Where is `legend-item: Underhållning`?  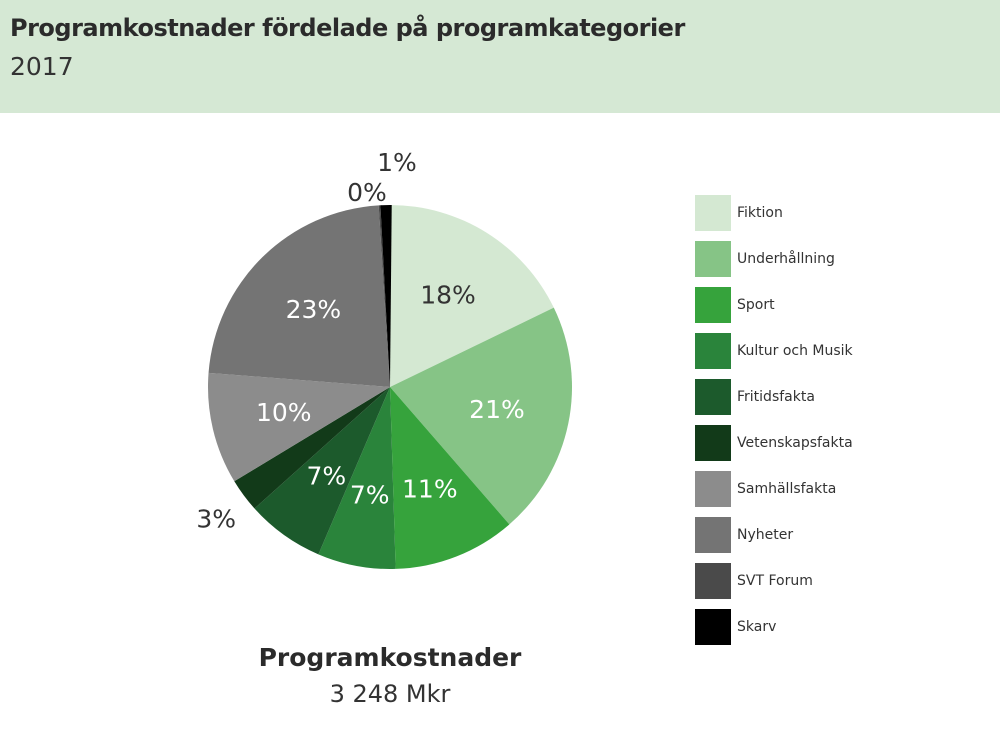 legend-item: Underhållning is located at coordinates (774, 259).